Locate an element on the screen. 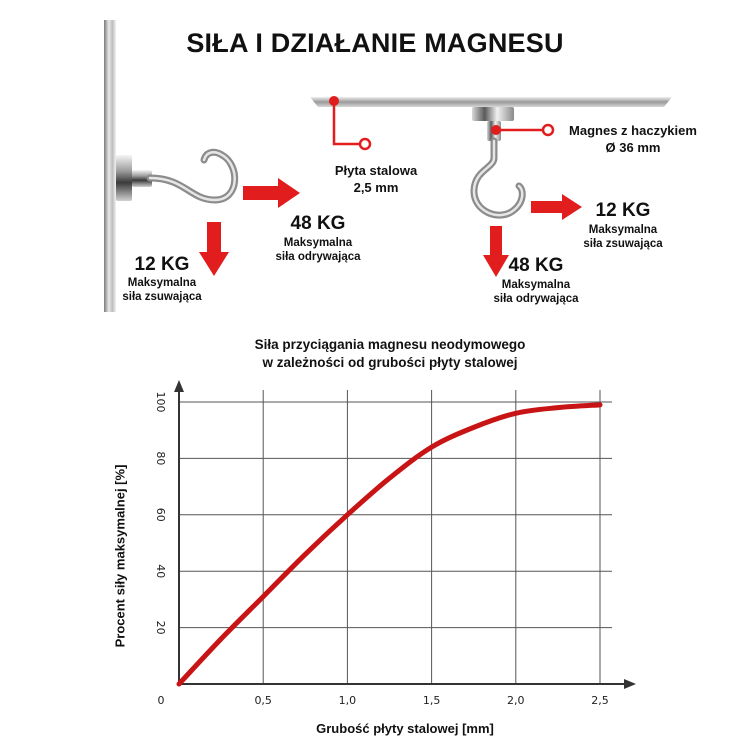 The height and width of the screenshot is (750, 750). y-tick-label: 40 is located at coordinates (160, 571).